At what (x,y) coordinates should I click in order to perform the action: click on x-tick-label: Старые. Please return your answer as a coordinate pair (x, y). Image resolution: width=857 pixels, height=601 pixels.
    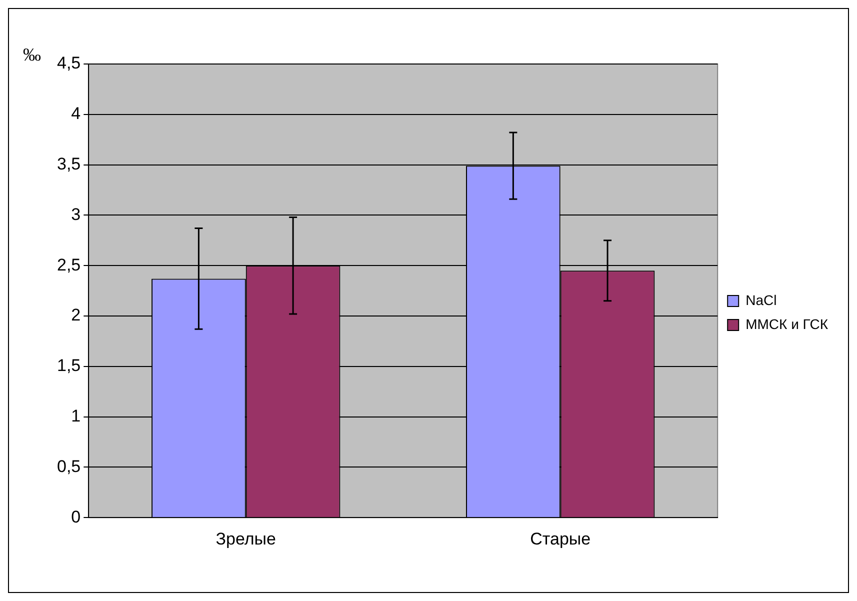
    Looking at the image, I should click on (560, 538).